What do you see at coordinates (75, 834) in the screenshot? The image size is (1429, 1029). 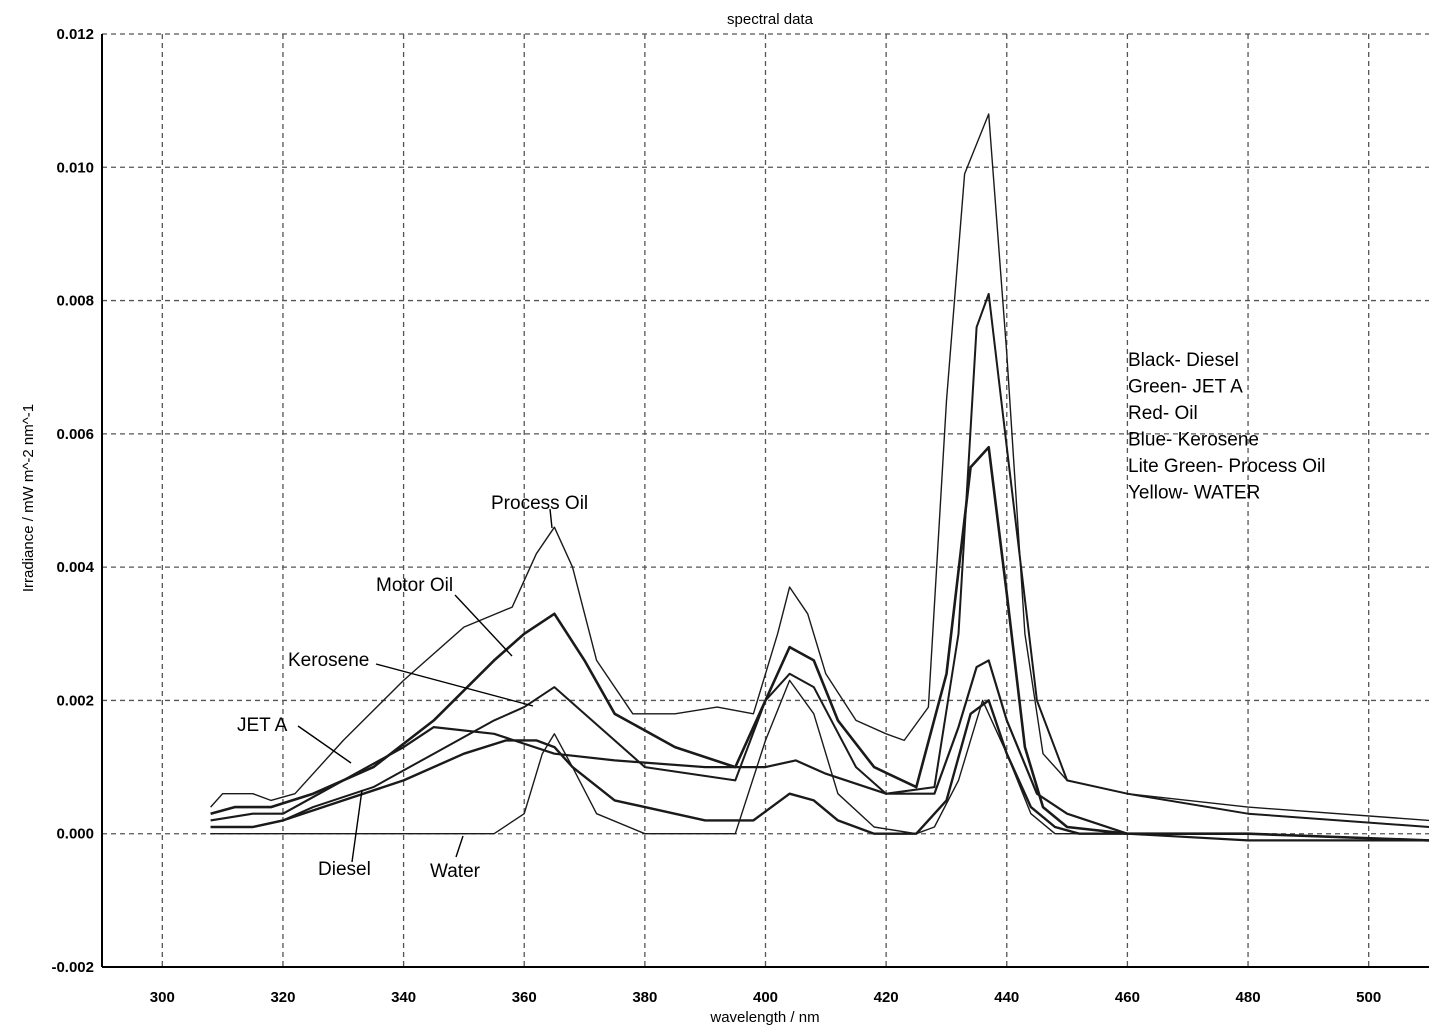 I see `y-tick-label: 0.000` at bounding box center [75, 834].